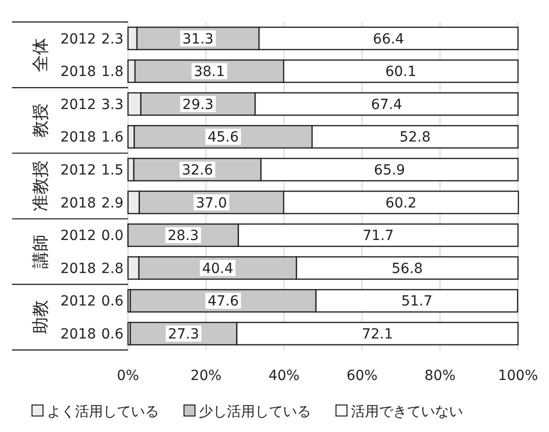 The height and width of the screenshot is (432, 549). I want to click on data-label: 2.8, so click(112, 268).